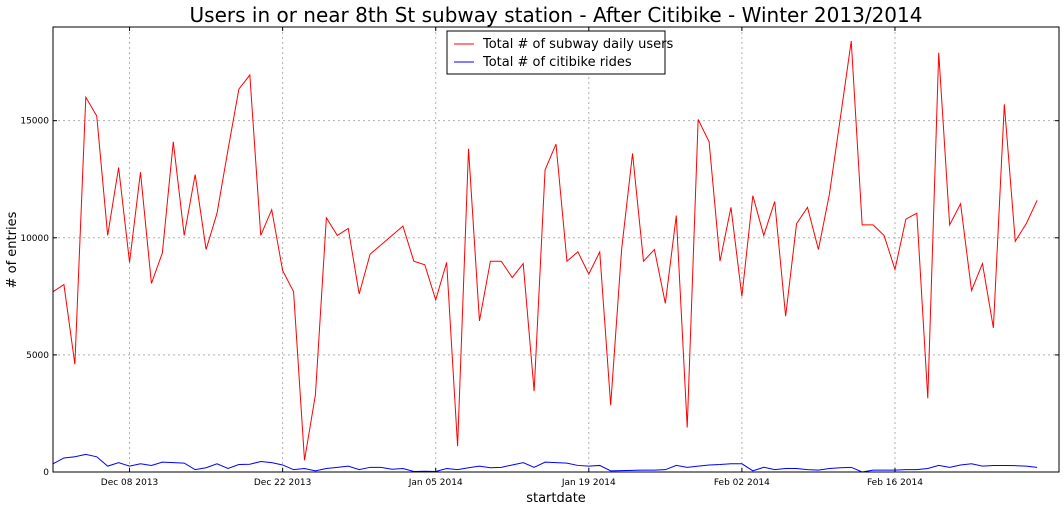  What do you see at coordinates (742, 483) in the screenshot?
I see `x-tick-label: Feb 02 2014` at bounding box center [742, 483].